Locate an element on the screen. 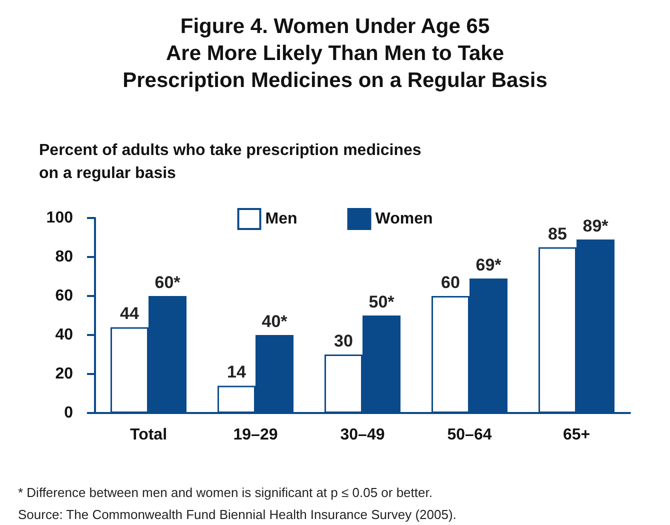 This screenshot has width=670, height=525. y-tick-label: 40 is located at coordinates (64, 335).